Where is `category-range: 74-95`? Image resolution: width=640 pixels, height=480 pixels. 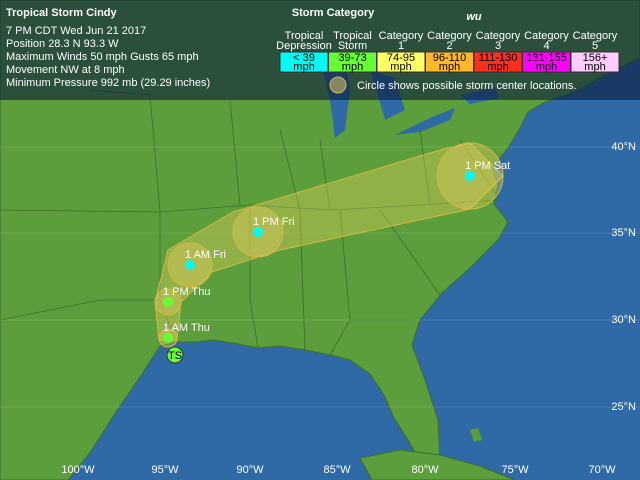 category-range: 74-95 is located at coordinates (401, 58).